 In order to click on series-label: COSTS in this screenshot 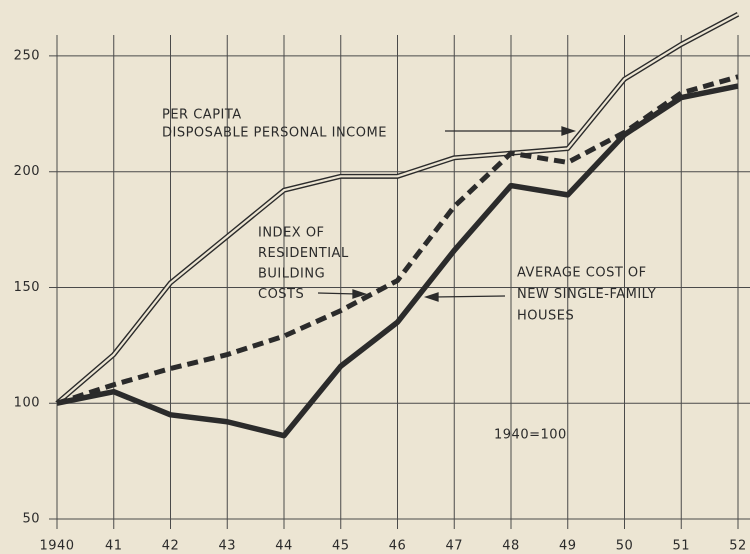, I will do `click(281, 294)`.